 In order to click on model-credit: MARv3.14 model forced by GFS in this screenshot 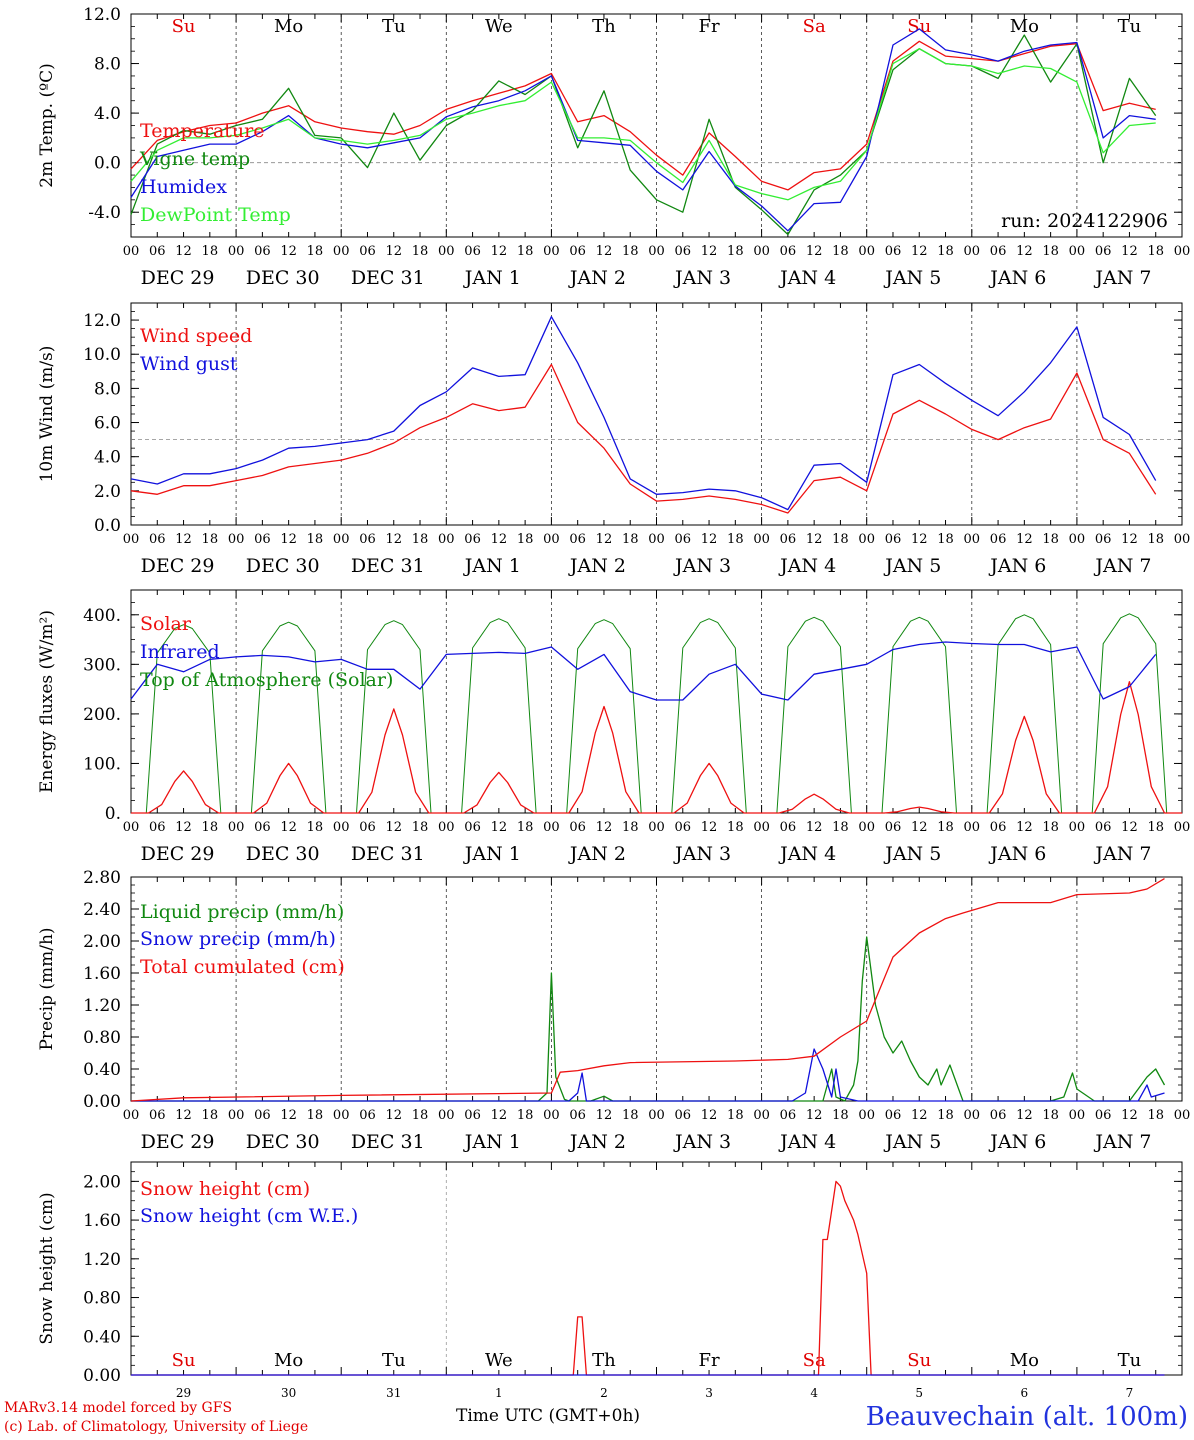, I will do `click(118, 1408)`.